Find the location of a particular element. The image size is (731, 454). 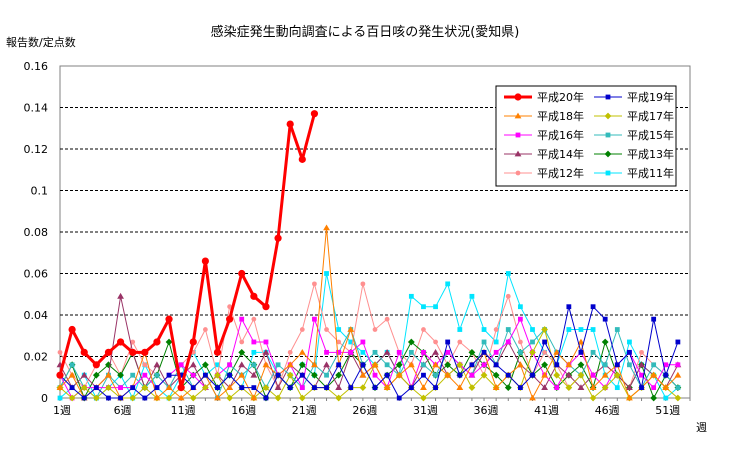

legend-item: 平成17年 is located at coordinates (634, 116).